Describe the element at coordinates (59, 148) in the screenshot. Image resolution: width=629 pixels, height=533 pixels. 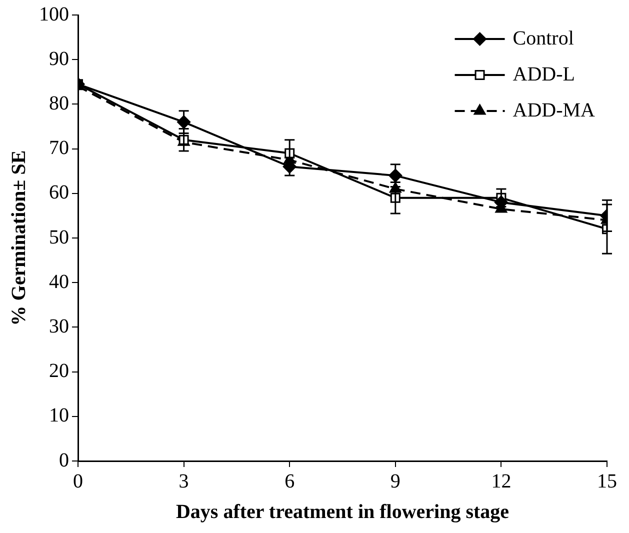
I see `y-tick-label: 70` at that location.